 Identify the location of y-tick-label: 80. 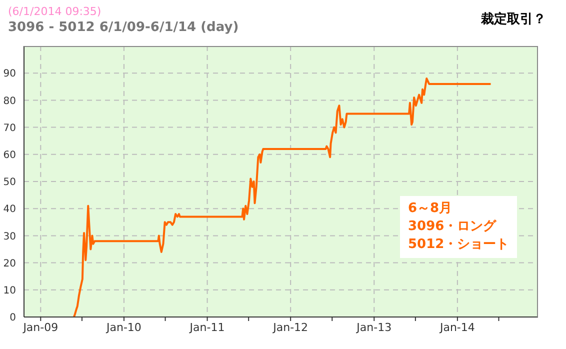
(9, 101).